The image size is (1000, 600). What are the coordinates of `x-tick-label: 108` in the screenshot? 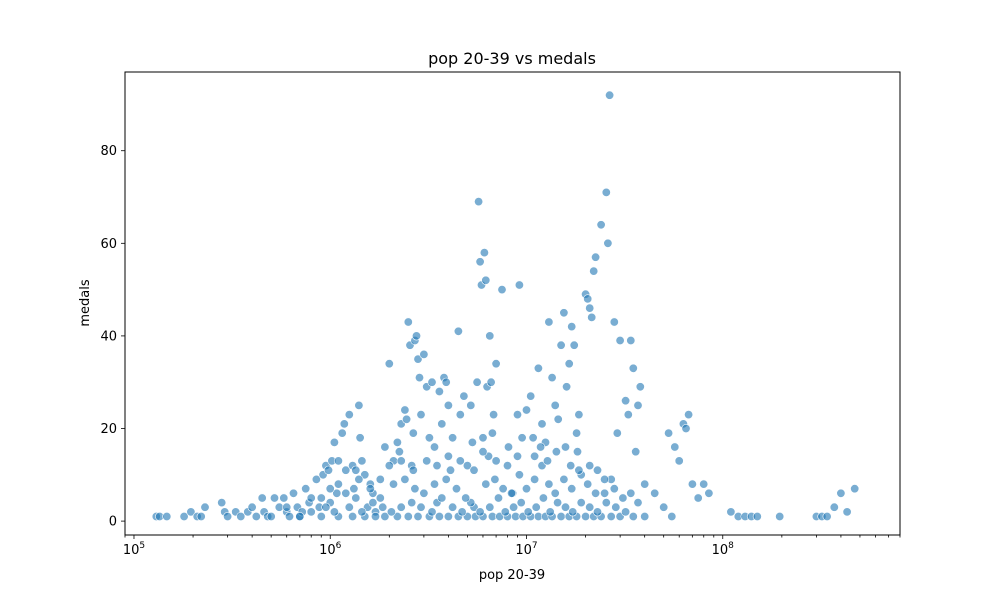 It's located at (723, 549).